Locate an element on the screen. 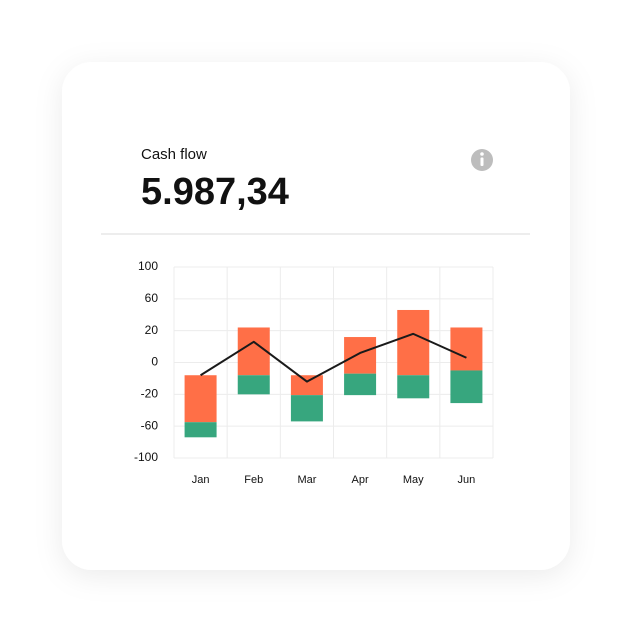 The width and height of the screenshot is (631, 633). y-tick-label: -60 is located at coordinates (150, 425).